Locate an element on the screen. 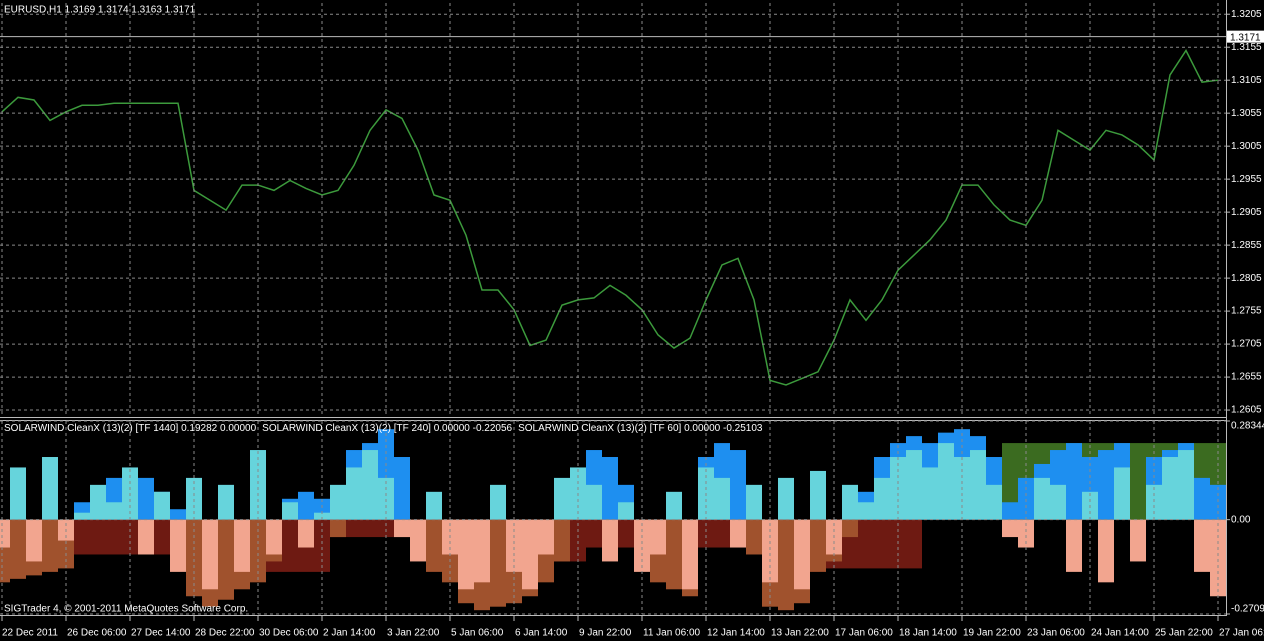 The image size is (1264, 641). y-tick-label: 1.3155 is located at coordinates (1246, 47).